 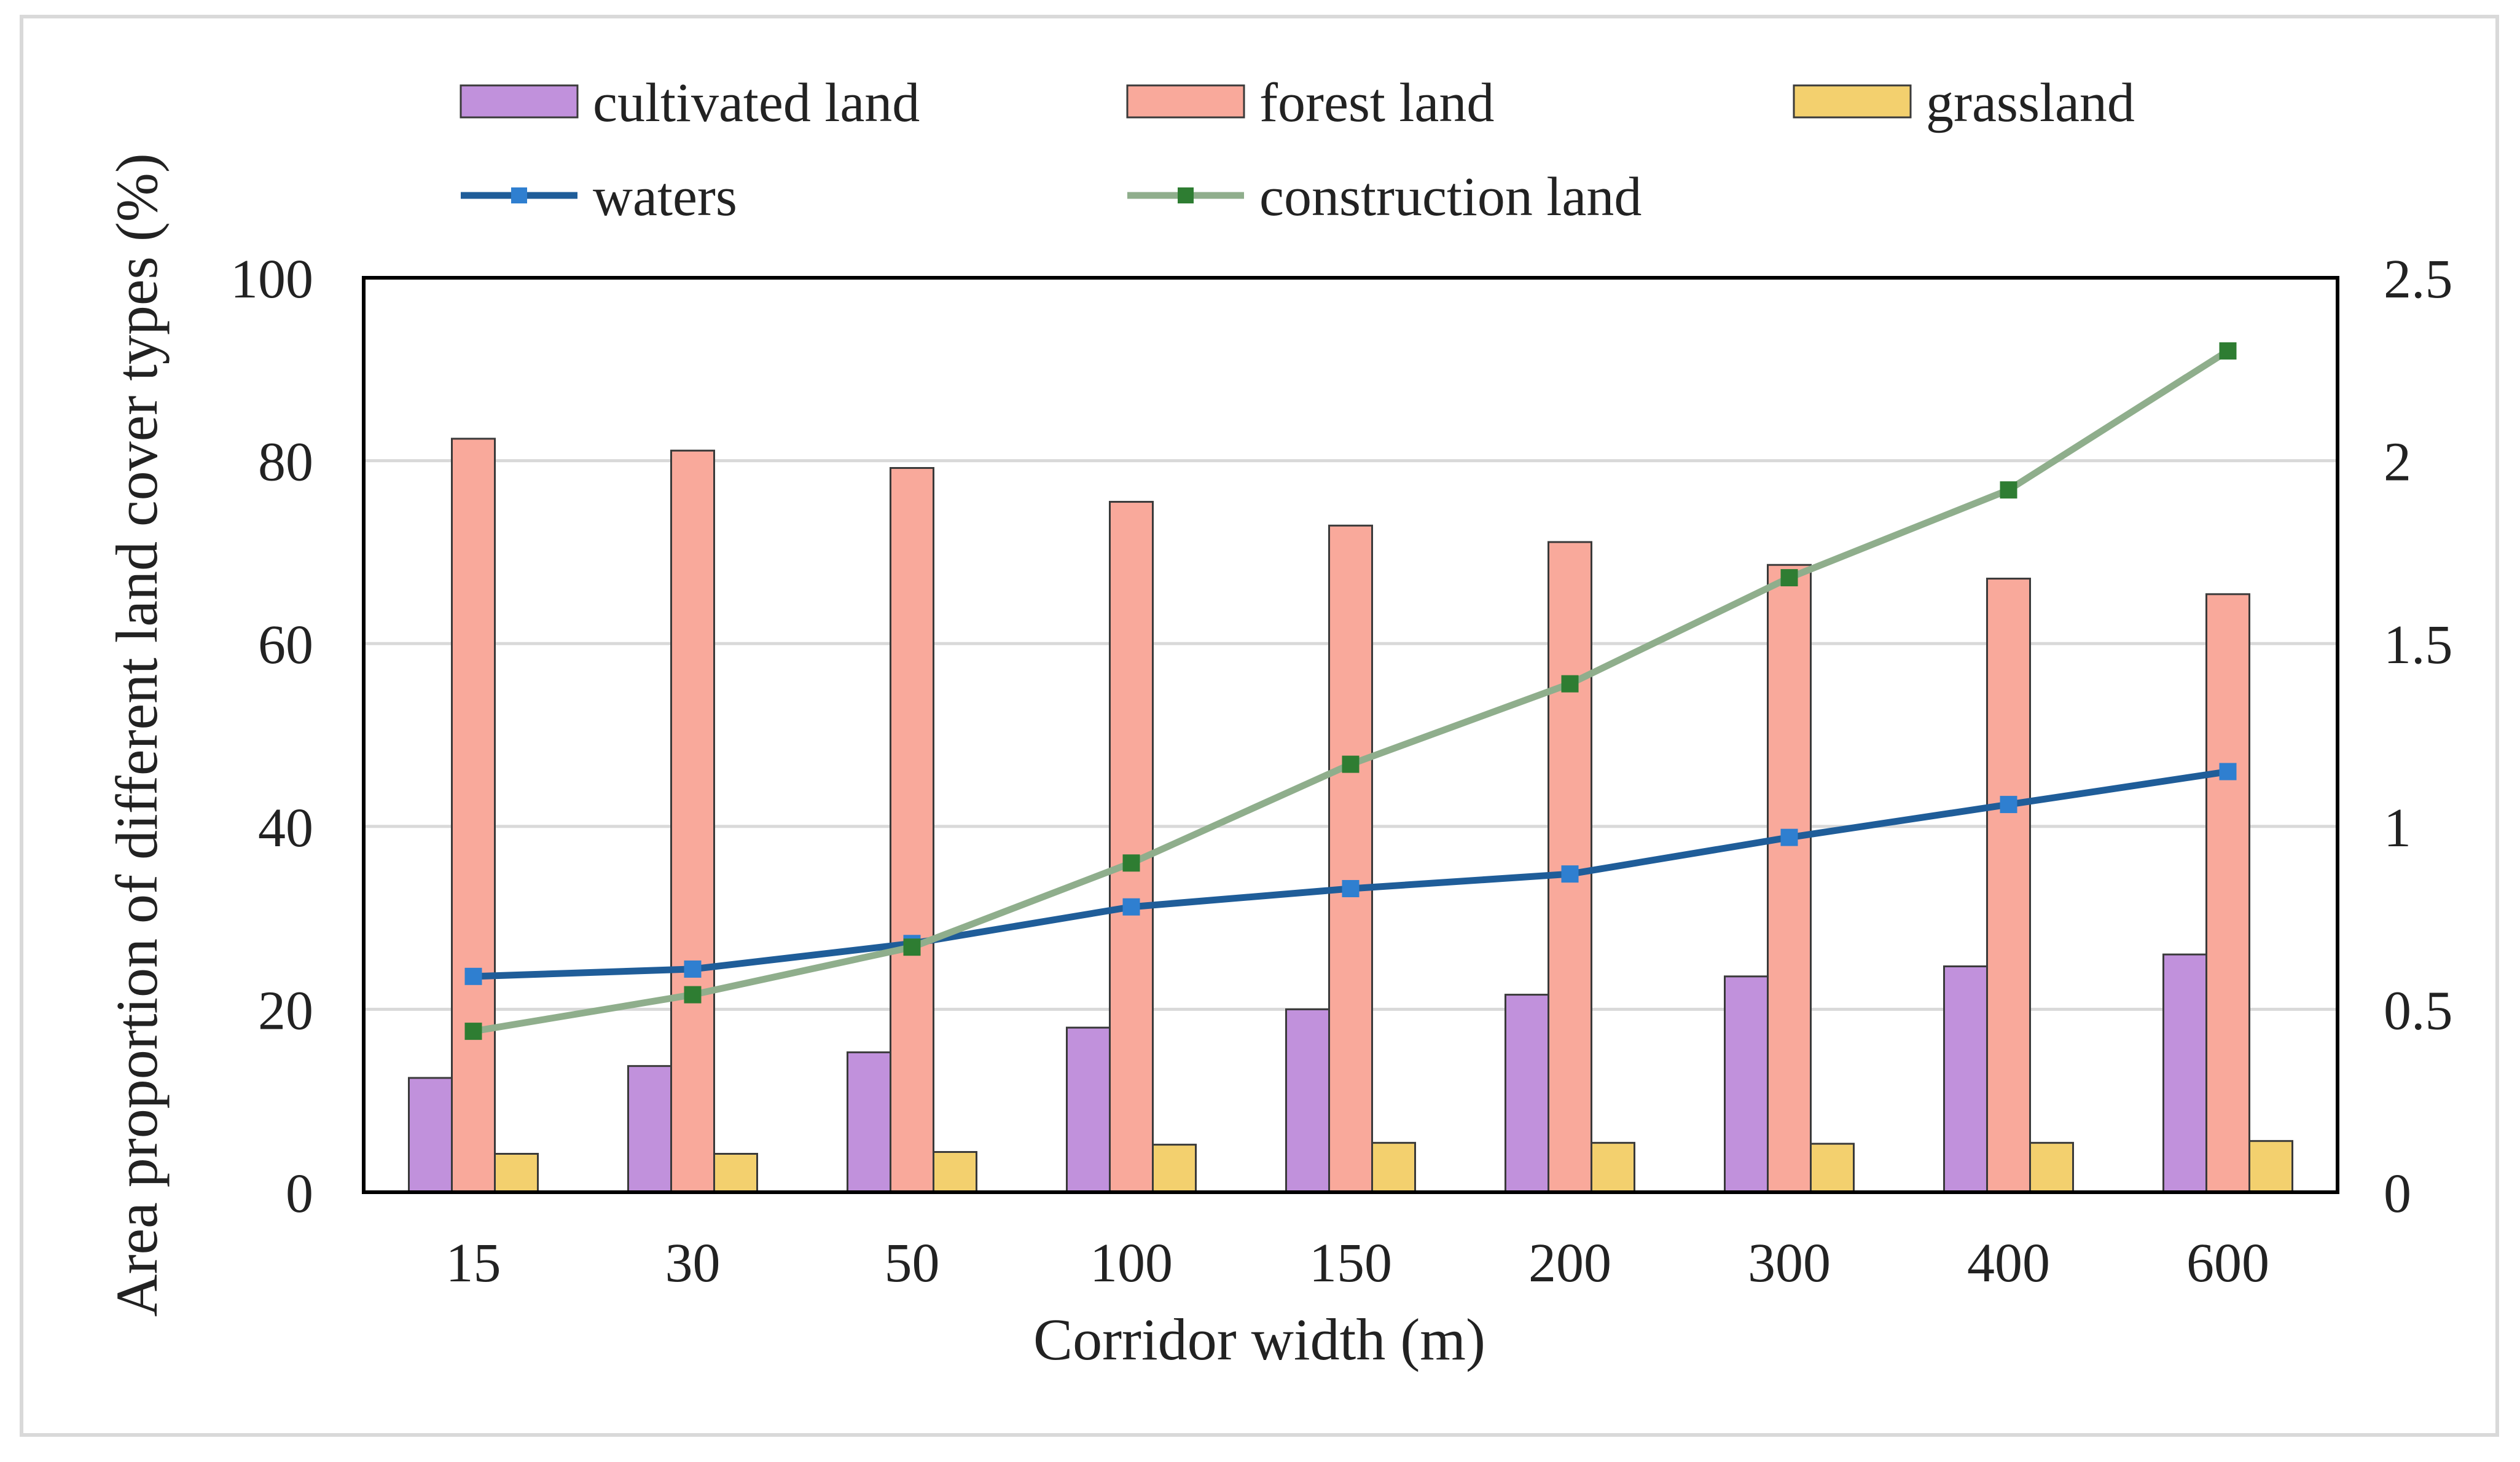 I want to click on y-tick-label: 80, so click(x=285, y=462).